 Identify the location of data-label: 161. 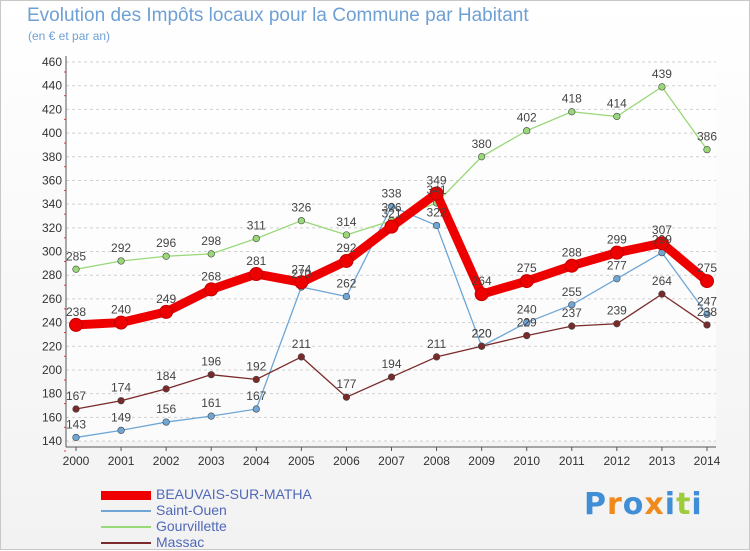
(211, 403).